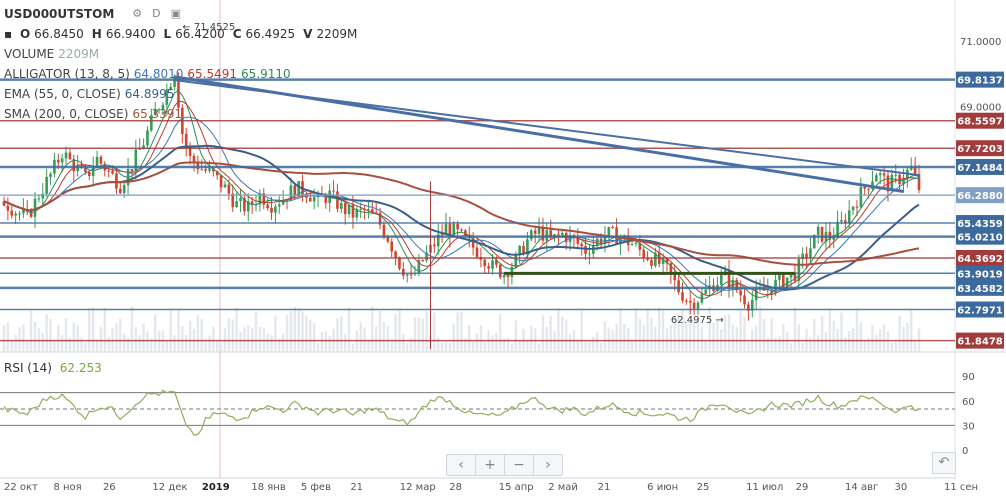 Image resolution: width=1006 pixels, height=503 pixels. What do you see at coordinates (337, 34) in the screenshot?
I see `ohlc-value-v: 2209M` at bounding box center [337, 34].